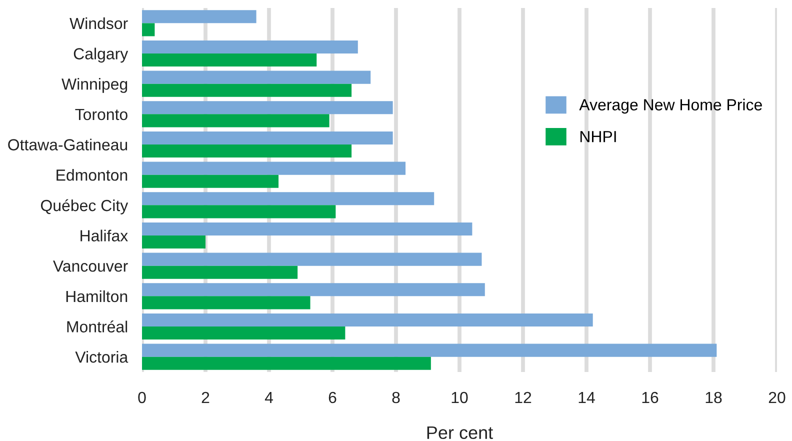 The image size is (792, 441). I want to click on y-tick-label: Hamilton, so click(97, 296).